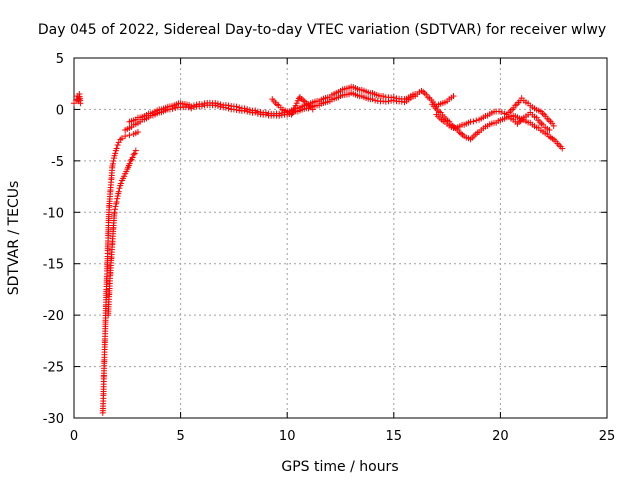 Image resolution: width=640 pixels, height=480 pixels. I want to click on series-spur-near-10h, so click(292, 106).